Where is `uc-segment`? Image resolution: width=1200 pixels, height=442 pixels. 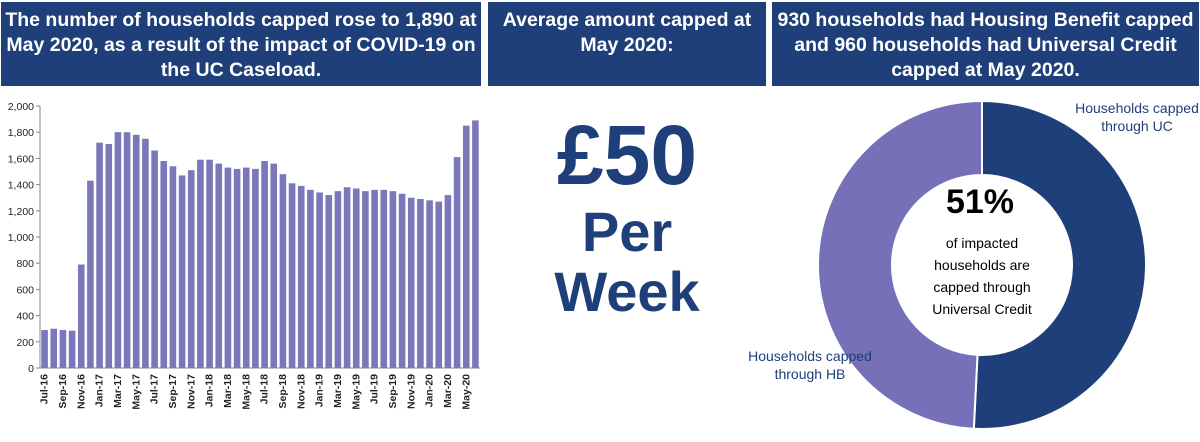
uc-segment is located at coordinates (1059, 264).